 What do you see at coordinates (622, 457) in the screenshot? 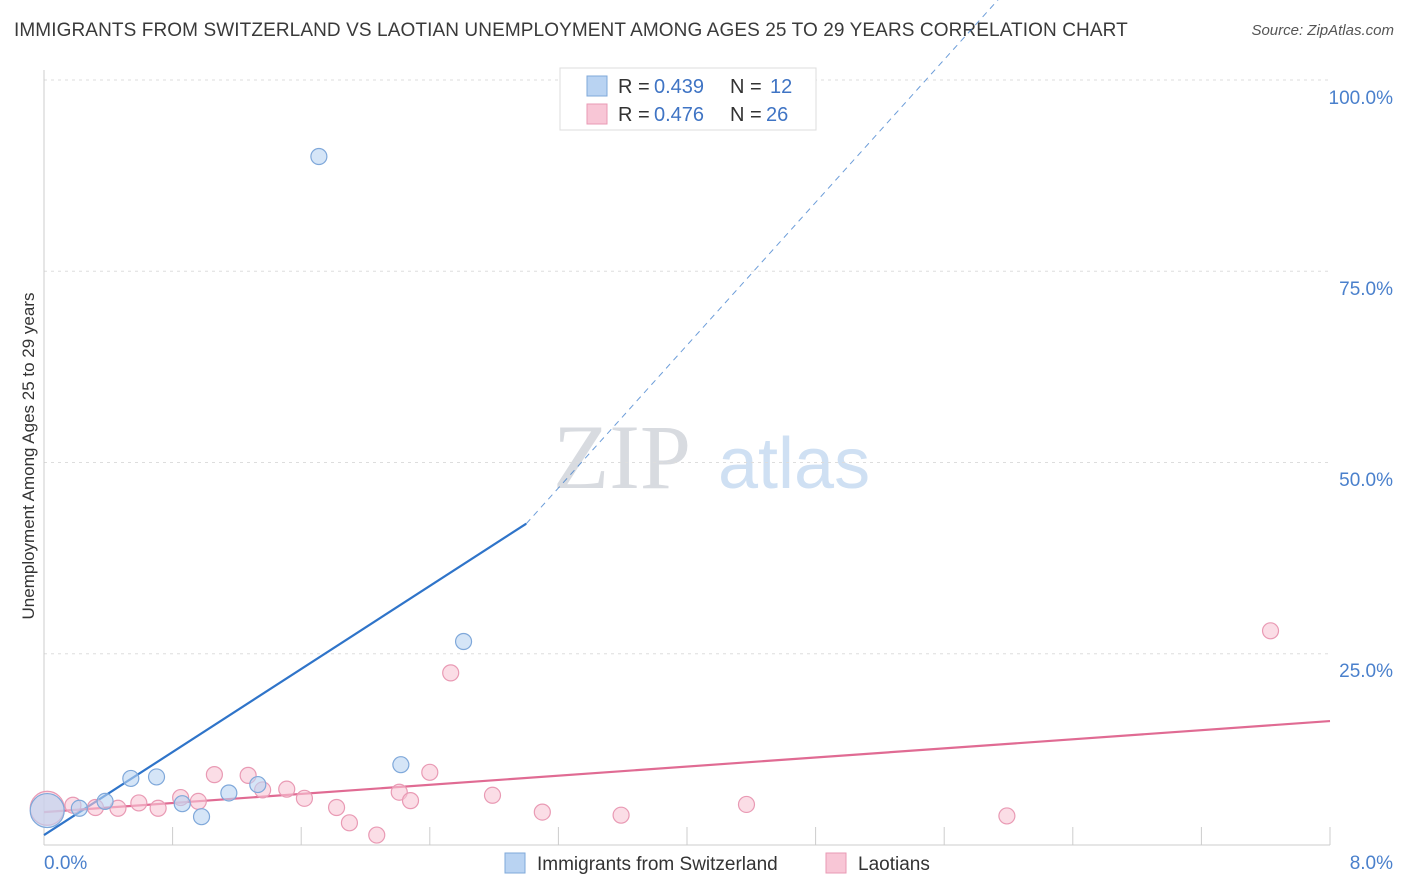
I see `watermark-zip: ZIP` at bounding box center [622, 457].